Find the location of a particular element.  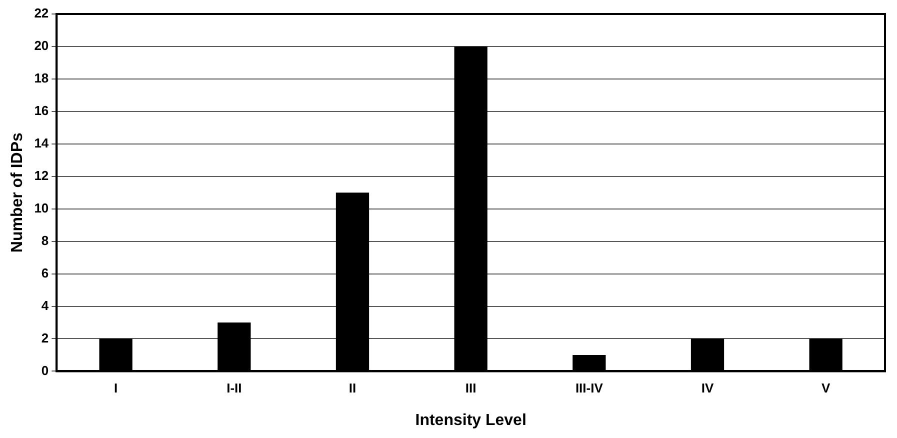

y-tick-label: 16 is located at coordinates (41, 110).